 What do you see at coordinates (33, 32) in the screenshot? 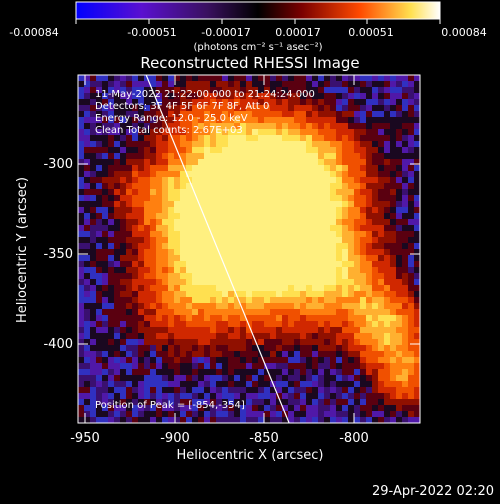
I see `colorbar-tick-label: -0.00084` at bounding box center [33, 32].